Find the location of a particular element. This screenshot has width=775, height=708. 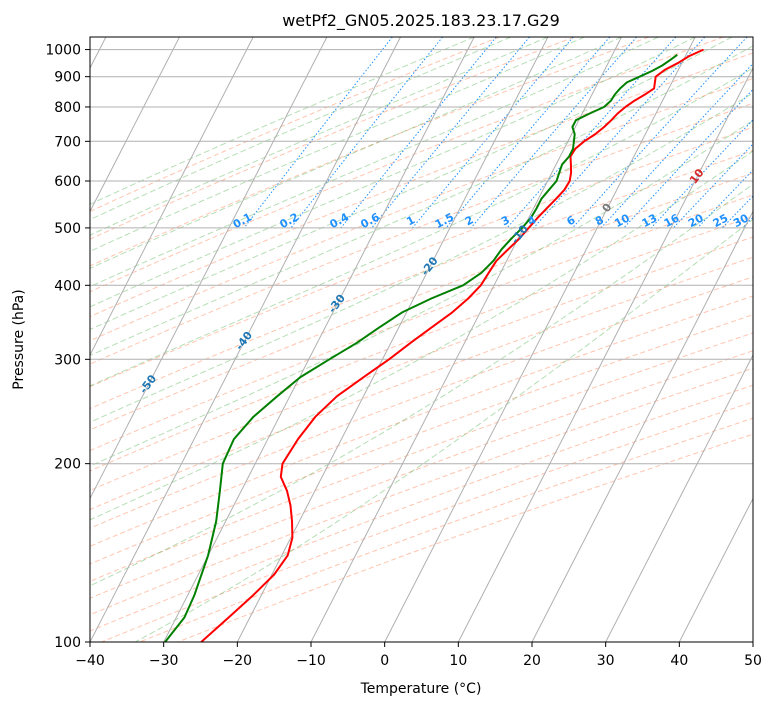

dry-adiabat is located at coordinates (295, 124).